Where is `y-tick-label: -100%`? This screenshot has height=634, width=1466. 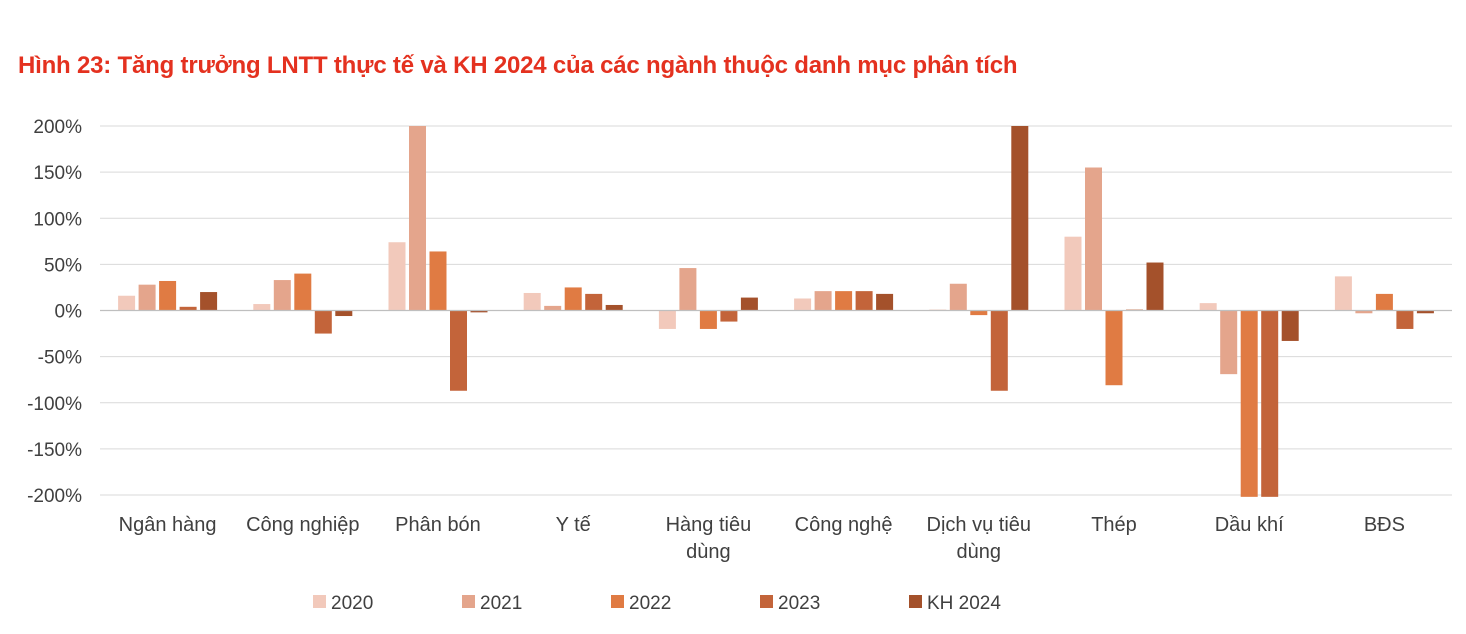
y-tick-label: -100% is located at coordinates (54, 404).